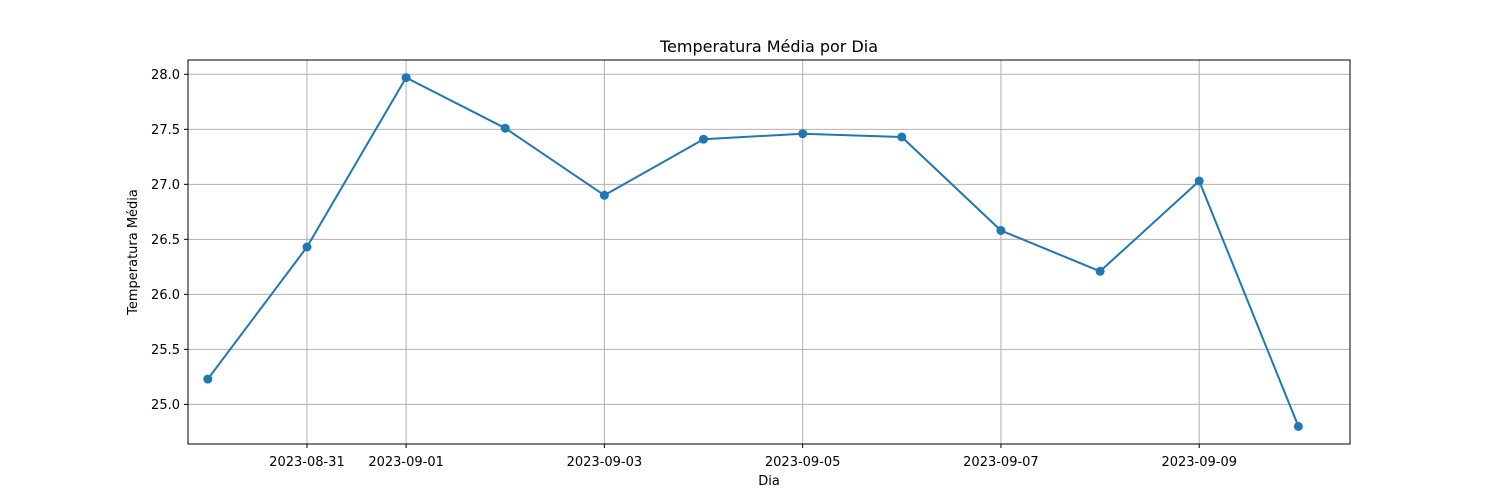 This screenshot has width=1500, height=500. I want to click on x-axis-label: Dia, so click(769, 481).